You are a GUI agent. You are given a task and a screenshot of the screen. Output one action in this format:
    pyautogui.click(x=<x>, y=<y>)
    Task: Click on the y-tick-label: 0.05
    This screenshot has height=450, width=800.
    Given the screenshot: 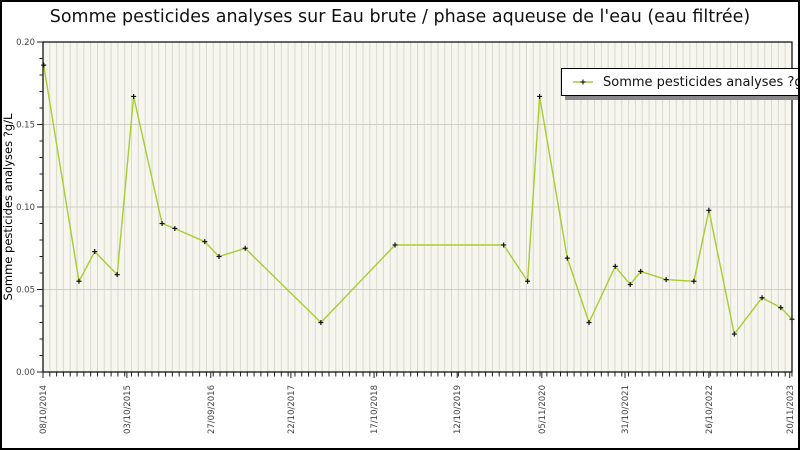 What is the action you would take?
    pyautogui.click(x=25, y=291)
    